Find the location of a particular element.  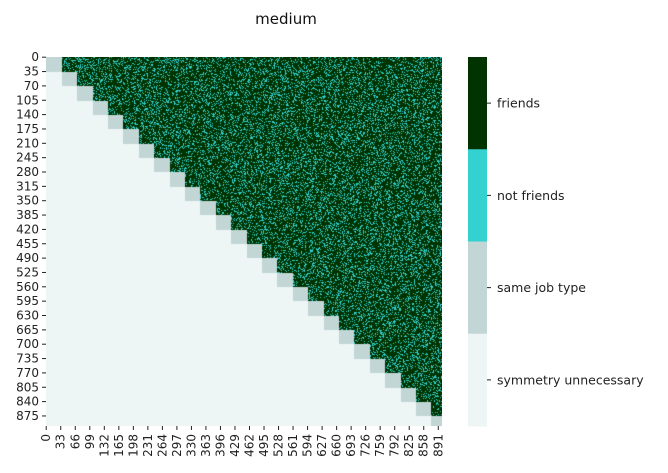

x-tick-label: 627 is located at coordinates (322, 445).